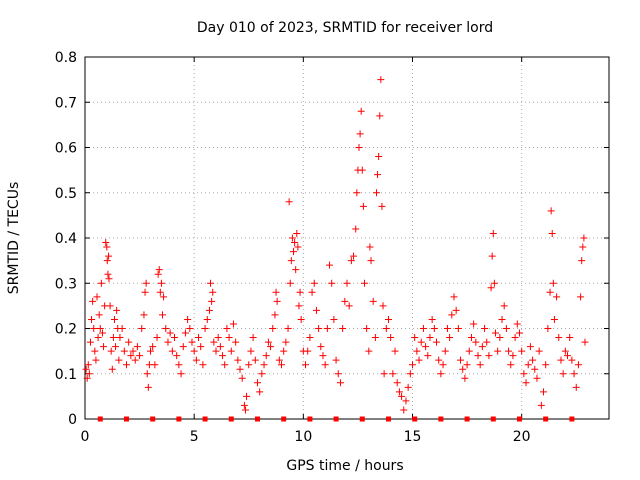 The height and width of the screenshot is (480, 640). Describe the element at coordinates (66, 58) in the screenshot. I see `y-tick-label: 0.8` at that location.